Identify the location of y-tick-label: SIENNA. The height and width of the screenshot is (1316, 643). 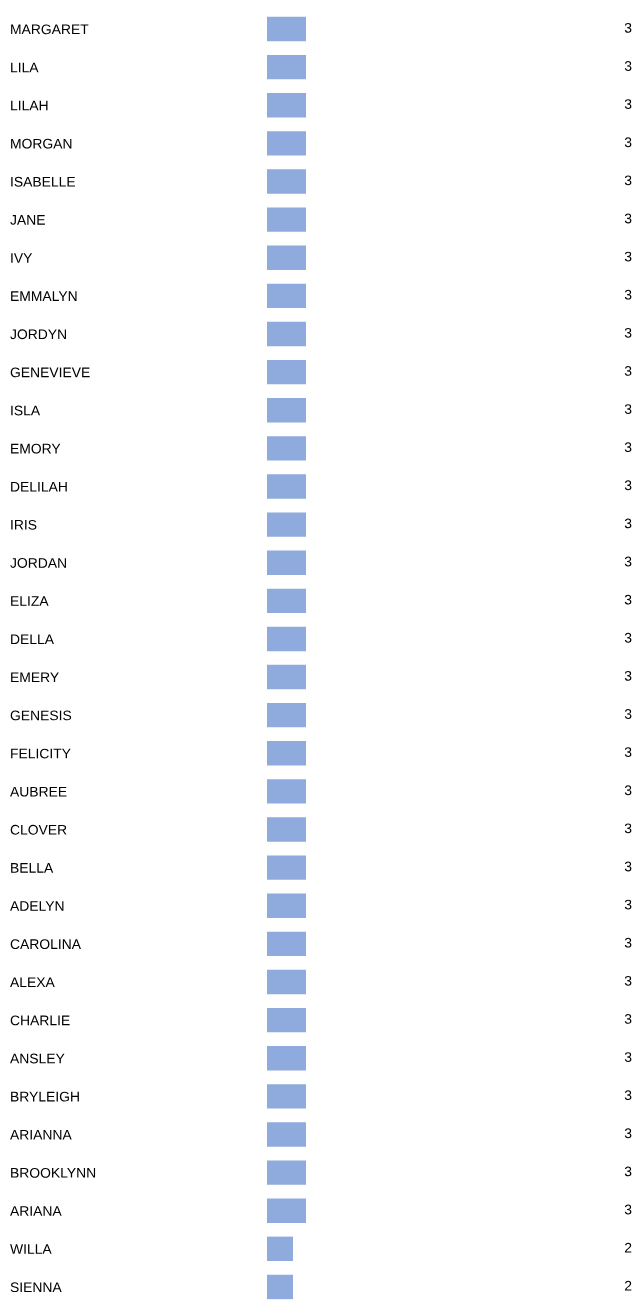
(36, 1287).